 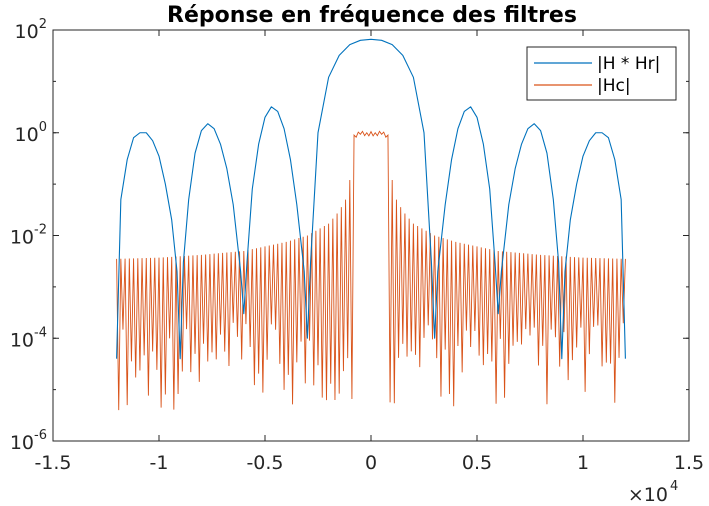 I want to click on x-tick-label: -1.5, so click(x=52, y=463).